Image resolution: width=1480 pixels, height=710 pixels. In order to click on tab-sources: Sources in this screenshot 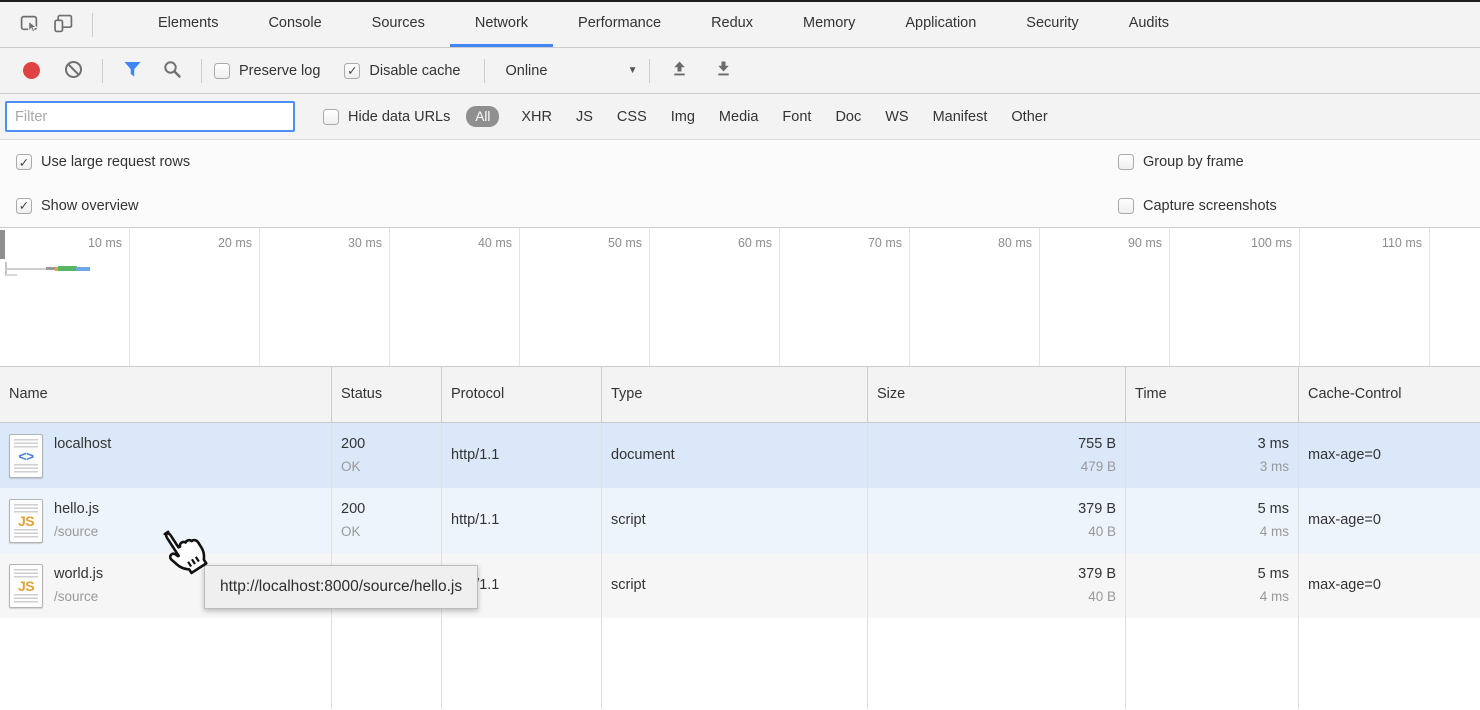, I will do `click(398, 23)`.